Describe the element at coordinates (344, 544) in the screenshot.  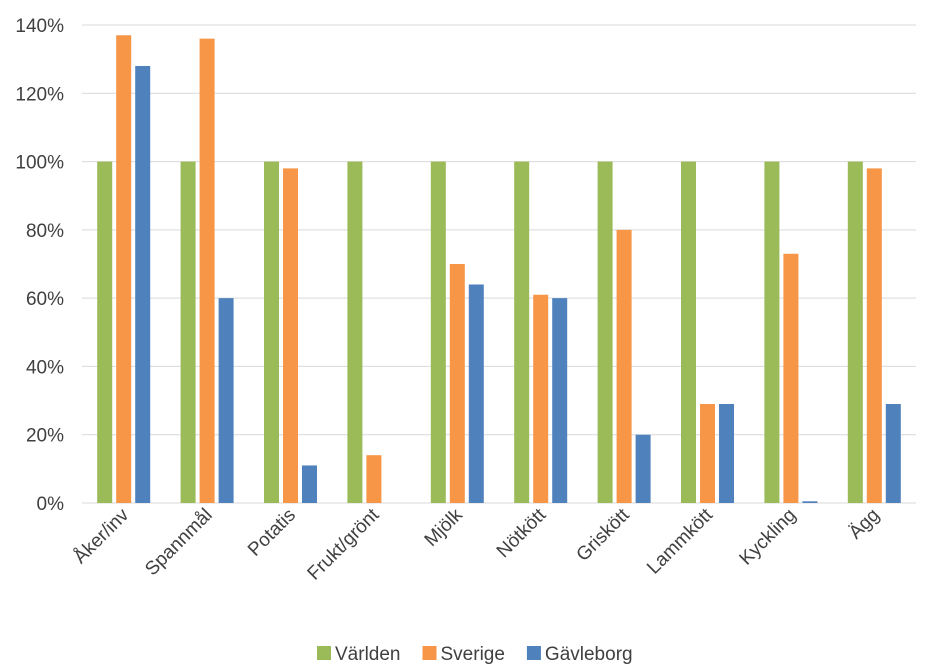
I see `x-category-label: Frukt/grönt` at that location.